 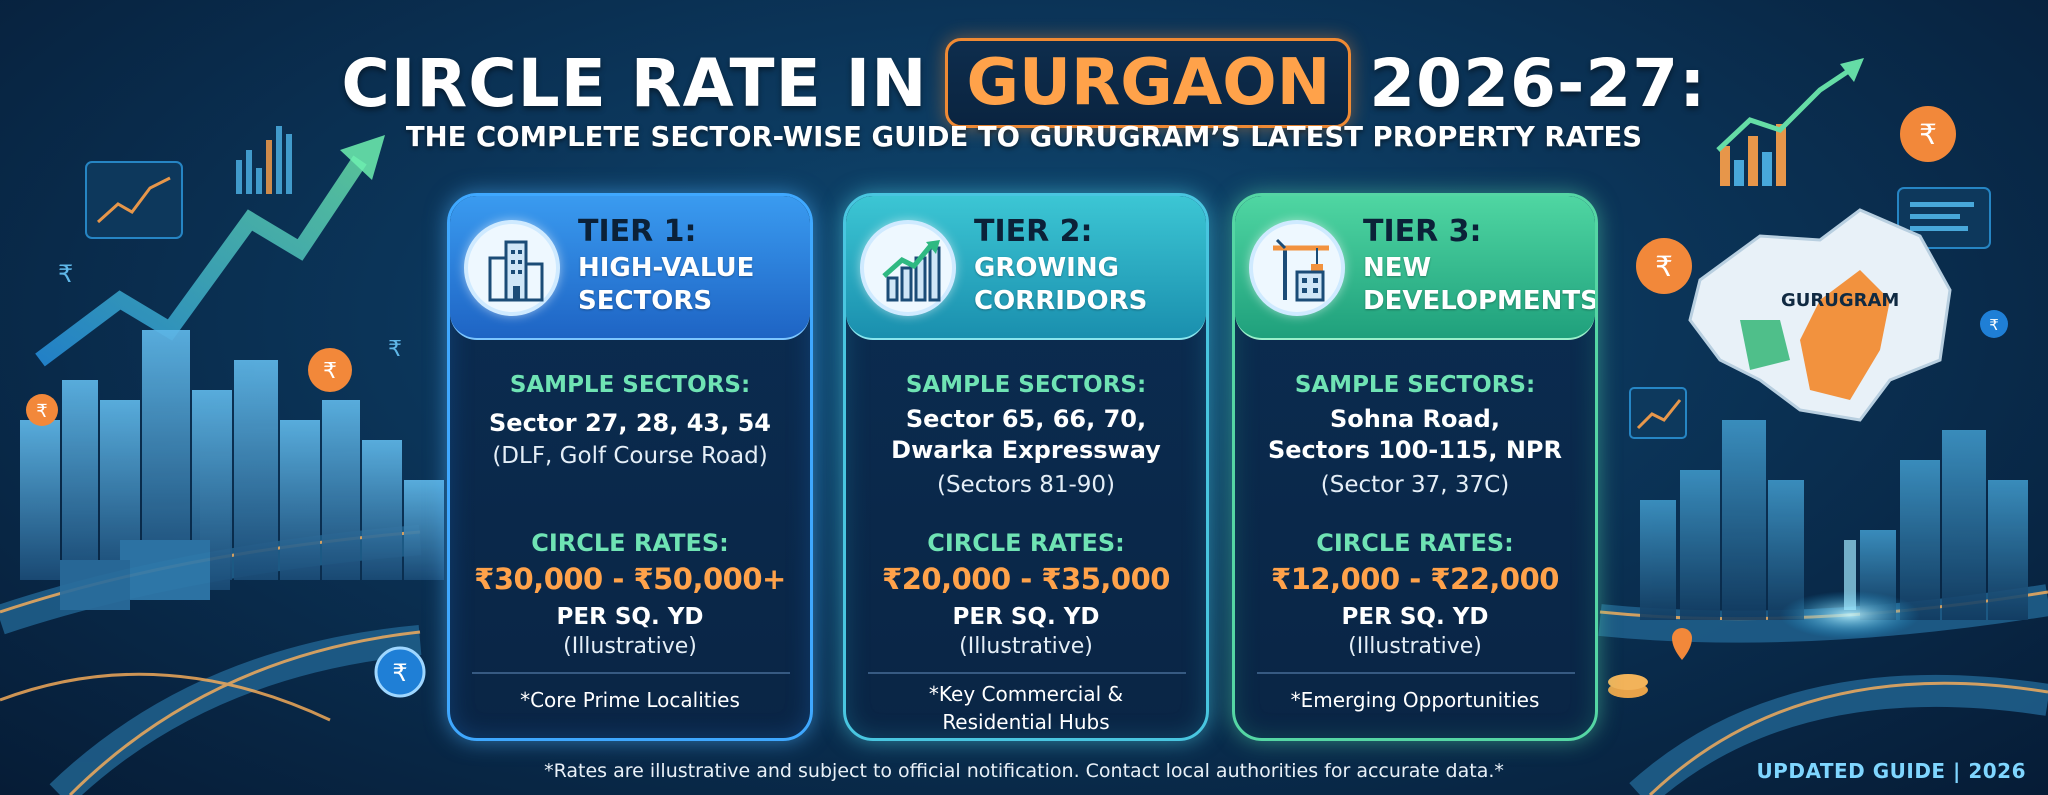 I want to click on tier-3-footnote-line-1: *Emerging Opportunities, so click(x=1415, y=700).